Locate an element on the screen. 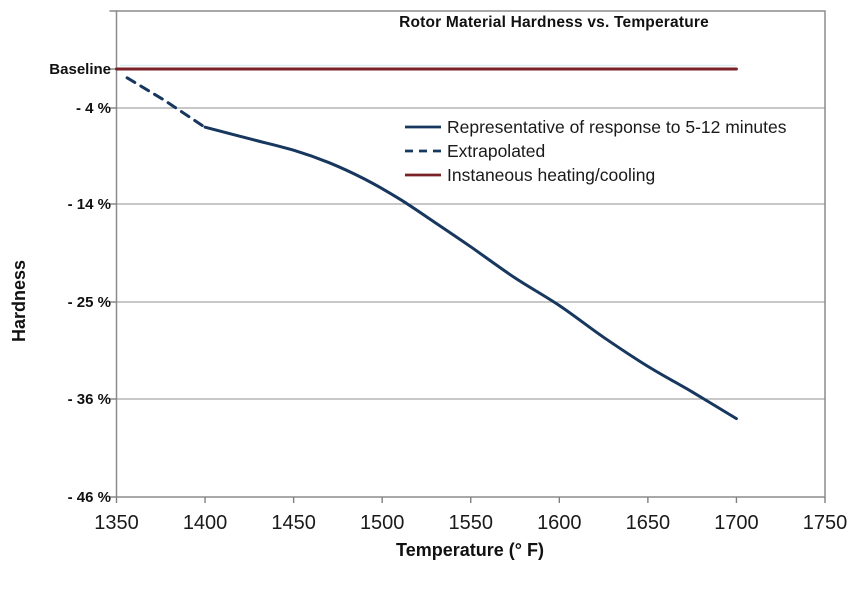  x-tick-label: 1400 is located at coordinates (205, 523).